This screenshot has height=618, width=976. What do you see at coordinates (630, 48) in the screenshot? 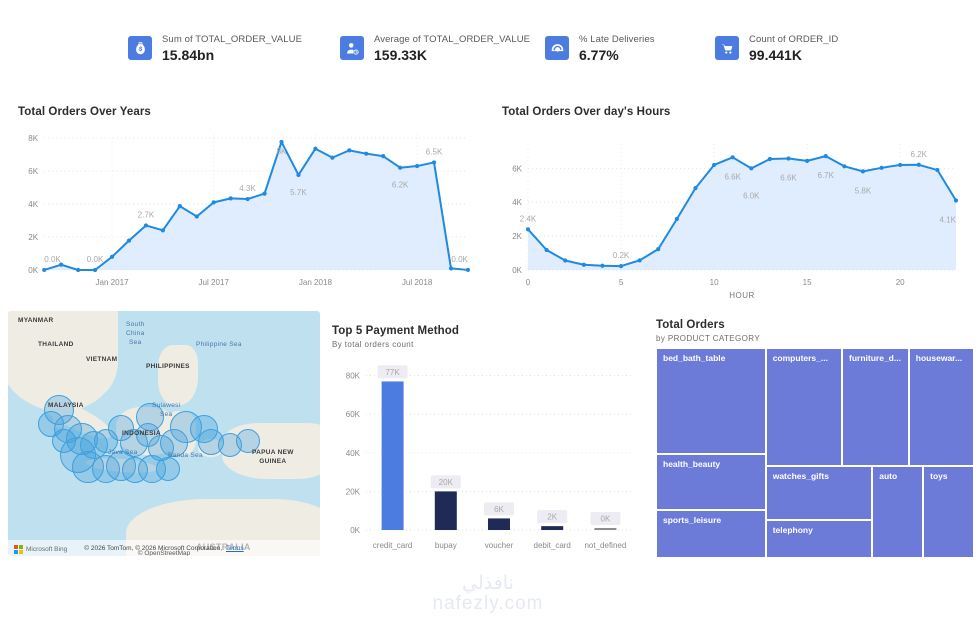
I see `kpi-card-late-deliveries: % Late Deliveries 6.77%` at bounding box center [630, 48].